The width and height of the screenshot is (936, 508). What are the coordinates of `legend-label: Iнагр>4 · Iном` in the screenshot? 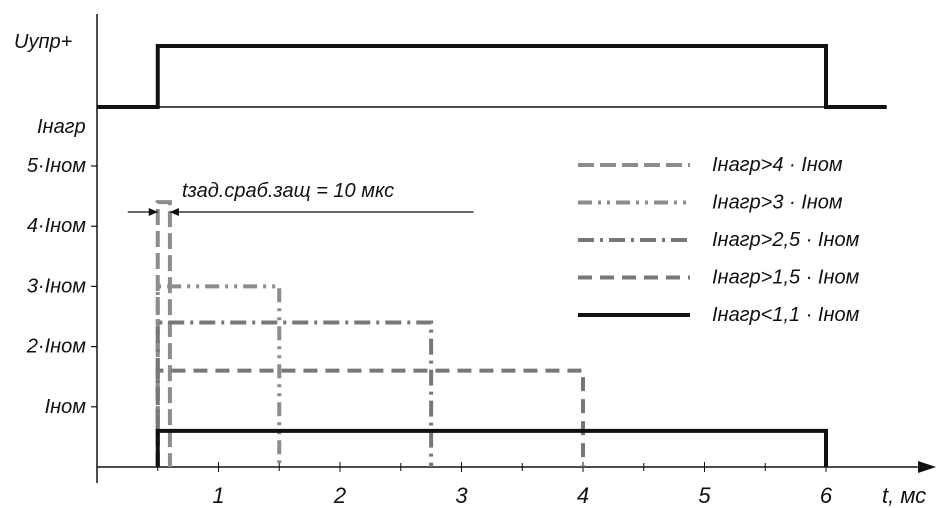 It's located at (777, 165).